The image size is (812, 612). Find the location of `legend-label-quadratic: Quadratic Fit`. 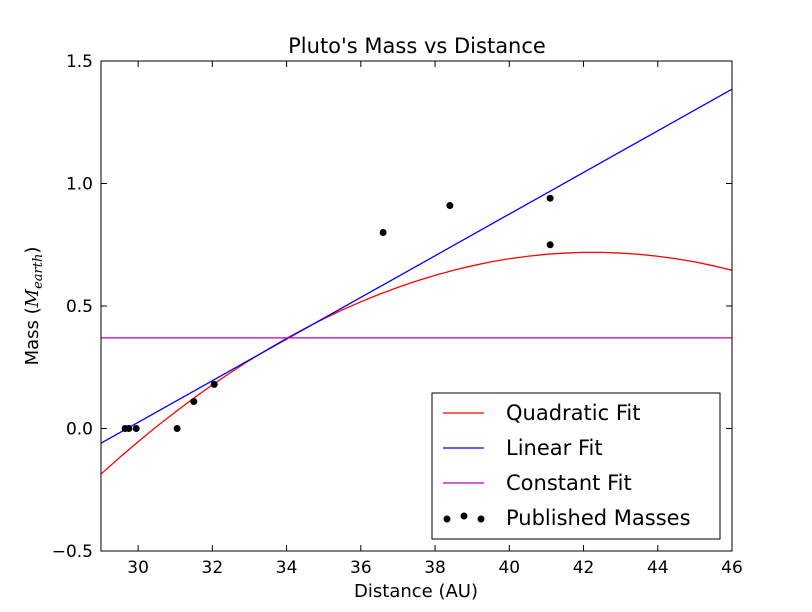

legend-label-quadratic: Quadratic Fit is located at coordinates (573, 413).